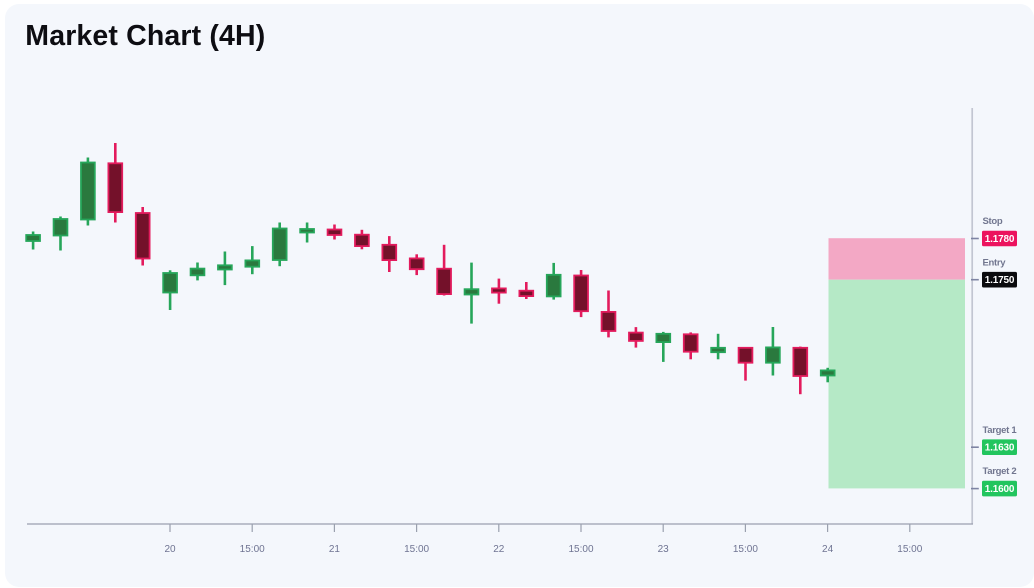 Image resolution: width=1034 pixels, height=588 pixels. What do you see at coordinates (1000, 239) in the screenshot?
I see `svg-text: 1.1780` at bounding box center [1000, 239].